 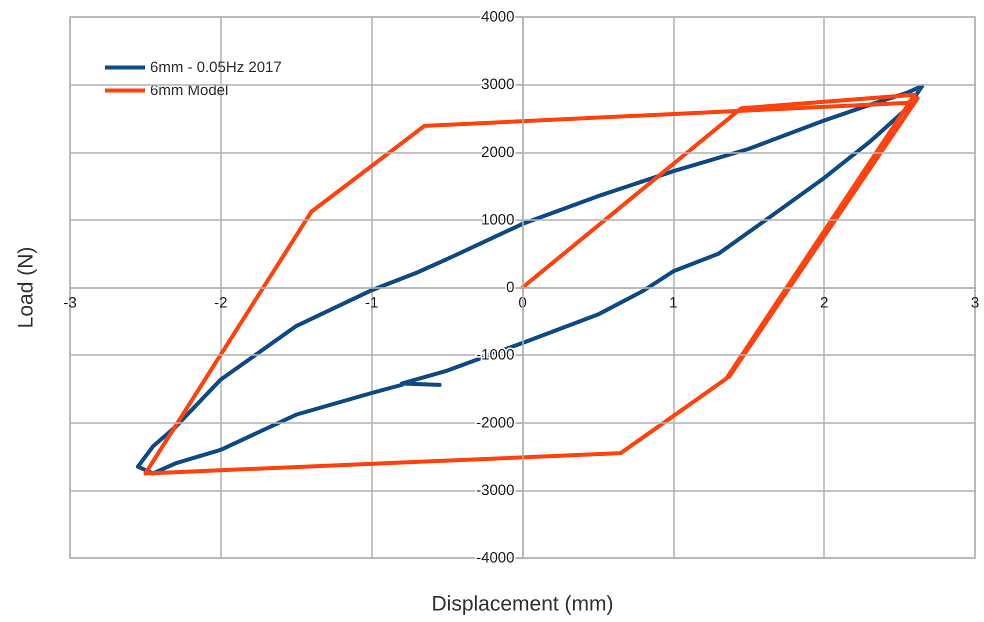 I want to click on x-axis-title: Displacement (mm), so click(x=522, y=604).